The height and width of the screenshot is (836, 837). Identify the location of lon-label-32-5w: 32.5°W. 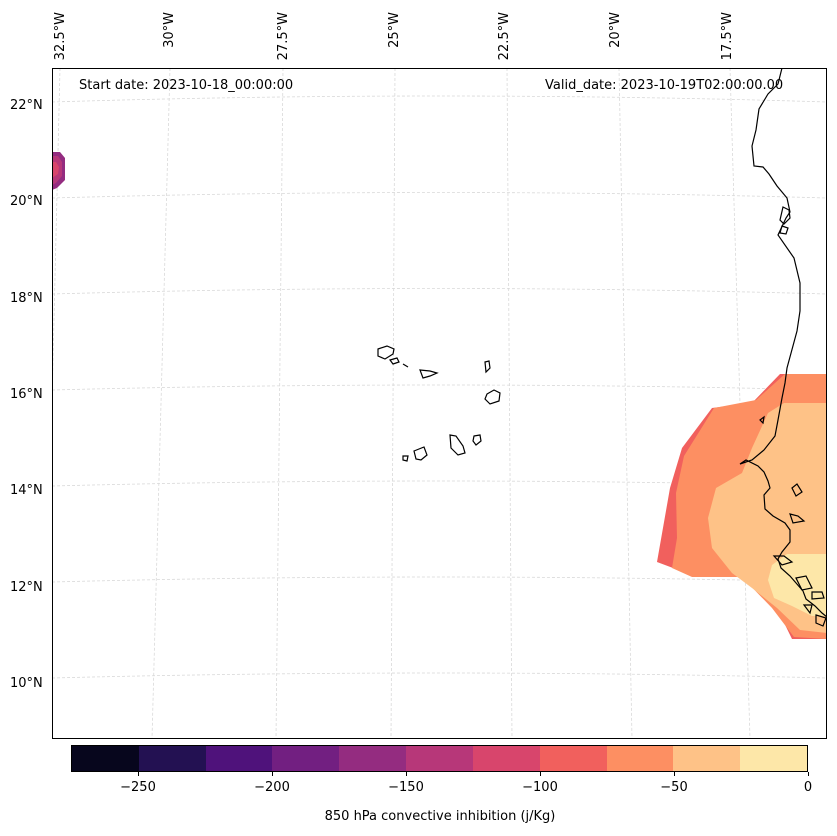
(60, 36).